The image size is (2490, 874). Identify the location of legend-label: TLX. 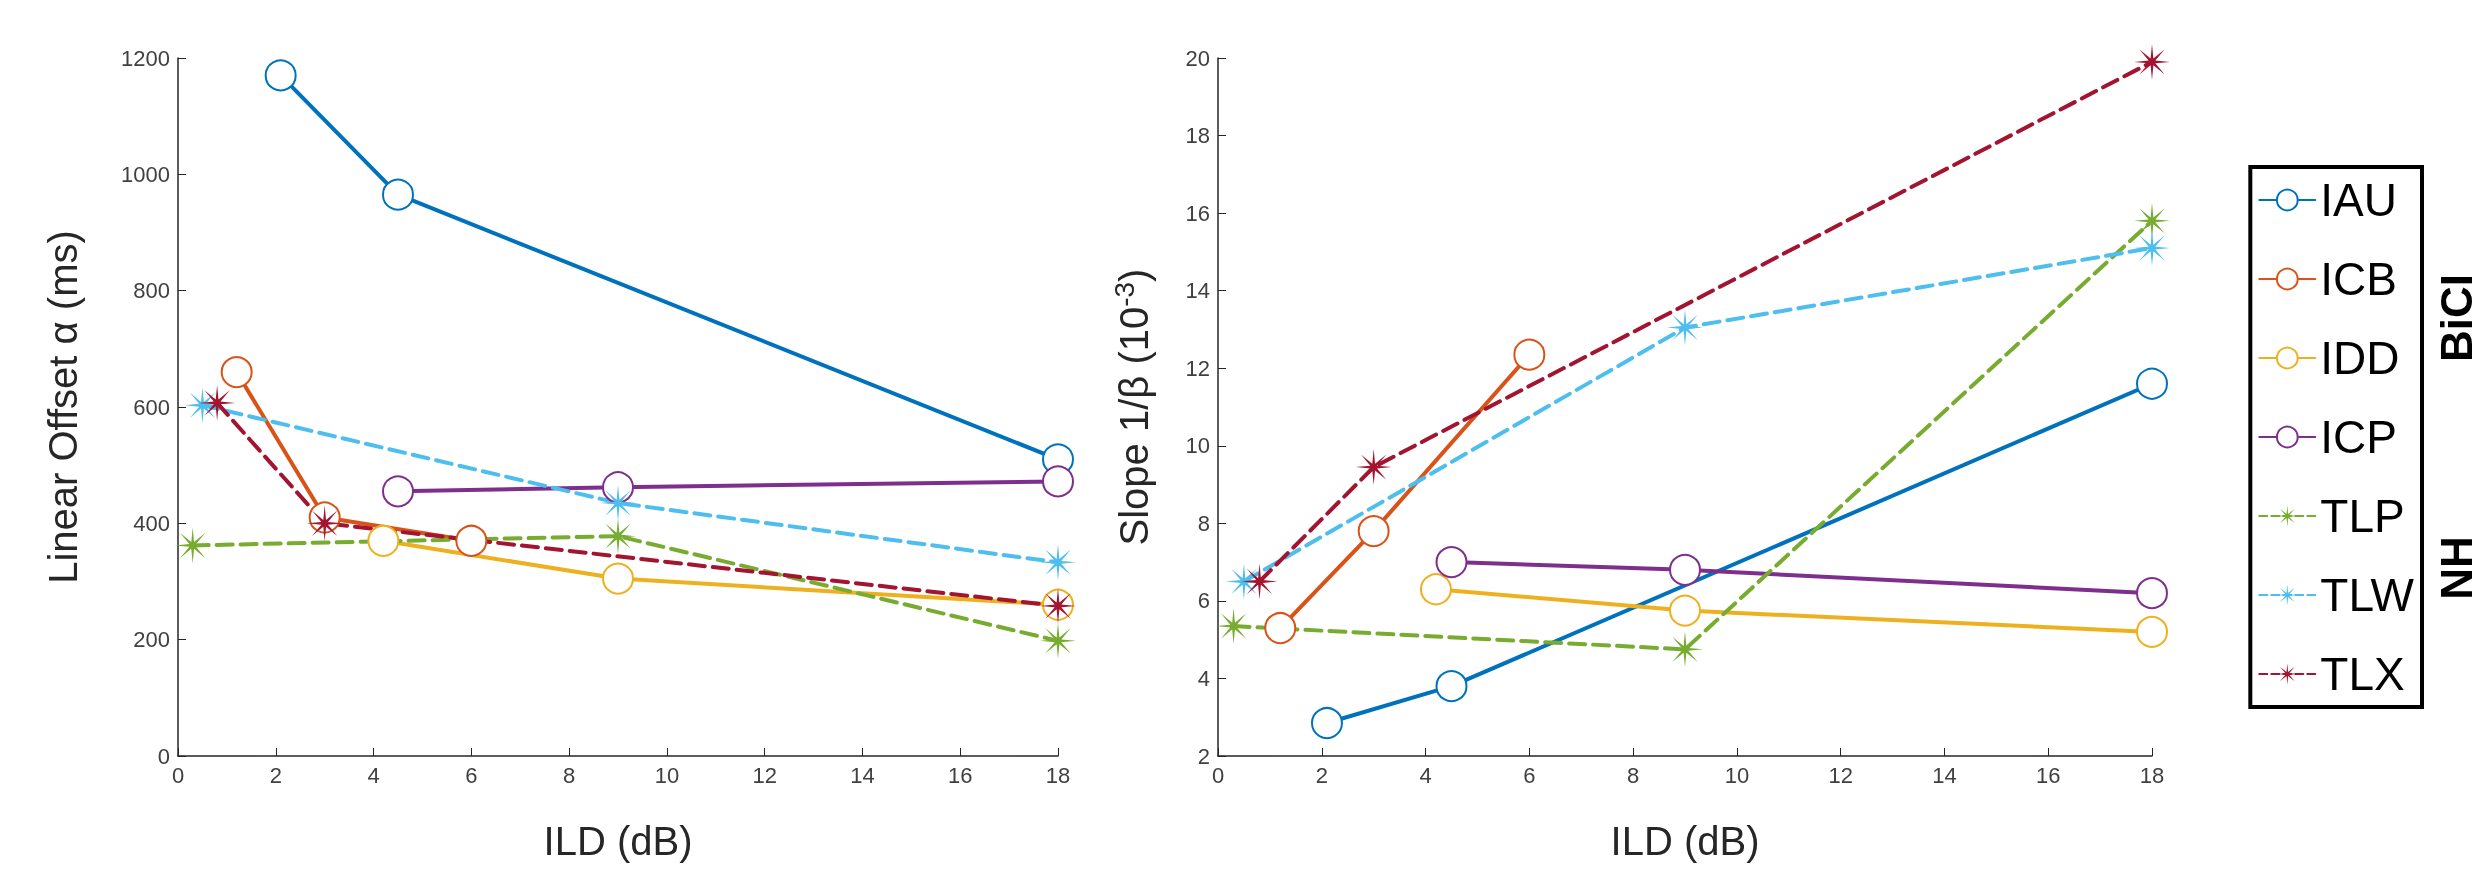
(2362, 674).